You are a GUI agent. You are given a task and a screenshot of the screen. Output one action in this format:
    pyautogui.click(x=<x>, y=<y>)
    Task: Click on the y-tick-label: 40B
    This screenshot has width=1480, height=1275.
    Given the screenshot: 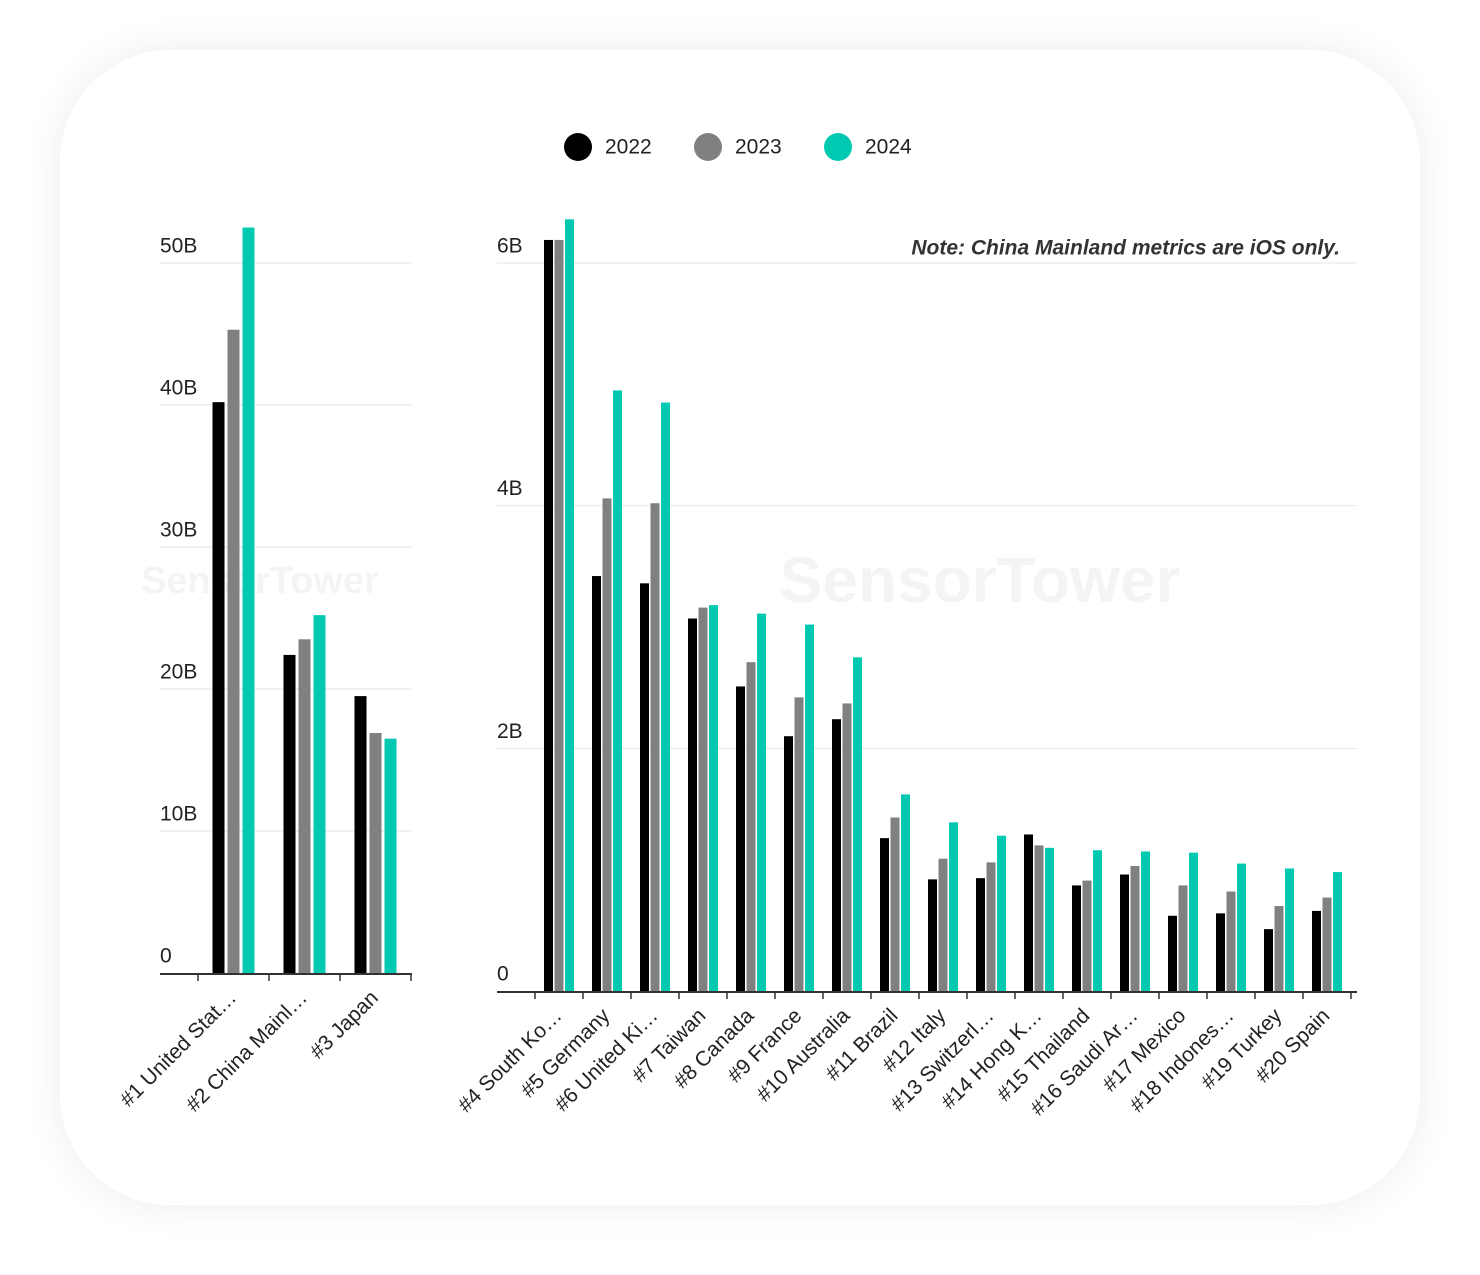 What is the action you would take?
    pyautogui.click(x=178, y=388)
    